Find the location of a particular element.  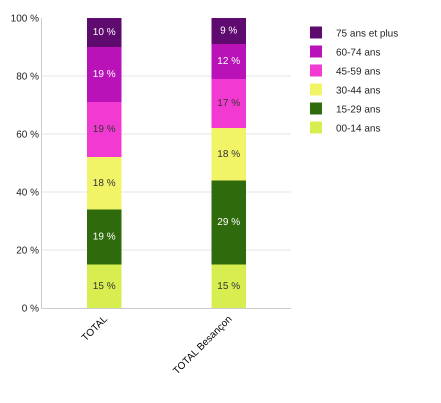

data-label: 29 % is located at coordinates (228, 222).